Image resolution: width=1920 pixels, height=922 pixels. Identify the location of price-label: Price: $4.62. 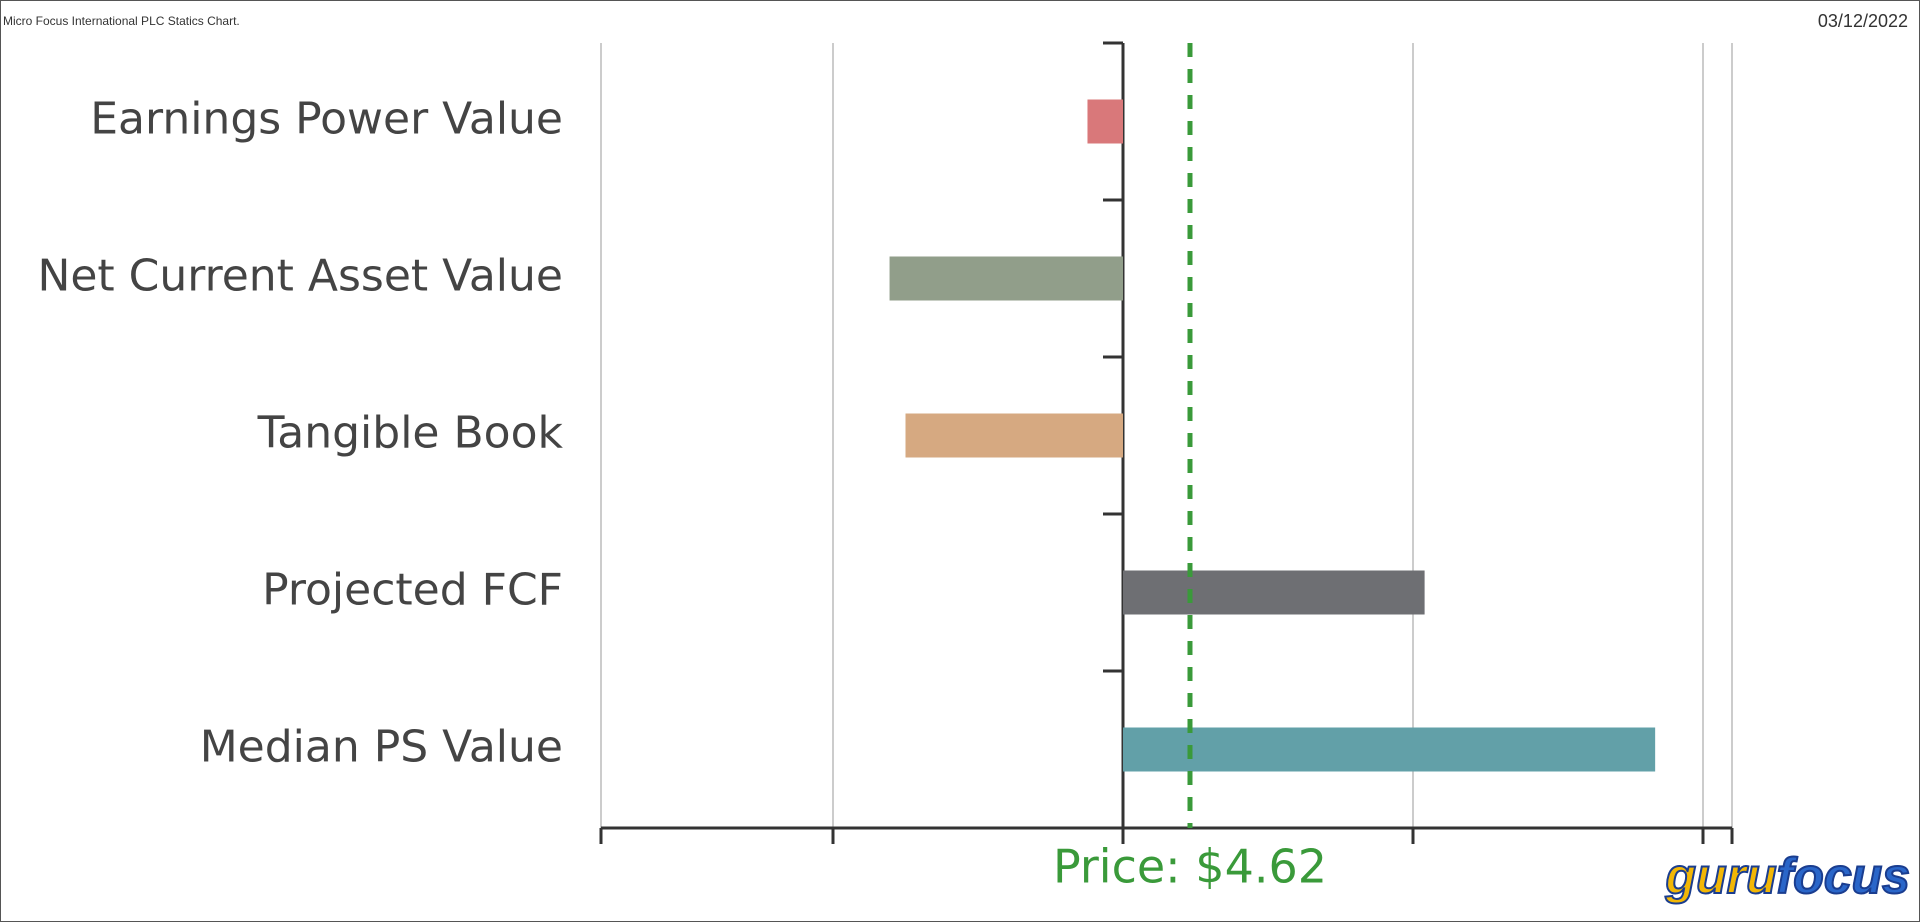
(1190, 867).